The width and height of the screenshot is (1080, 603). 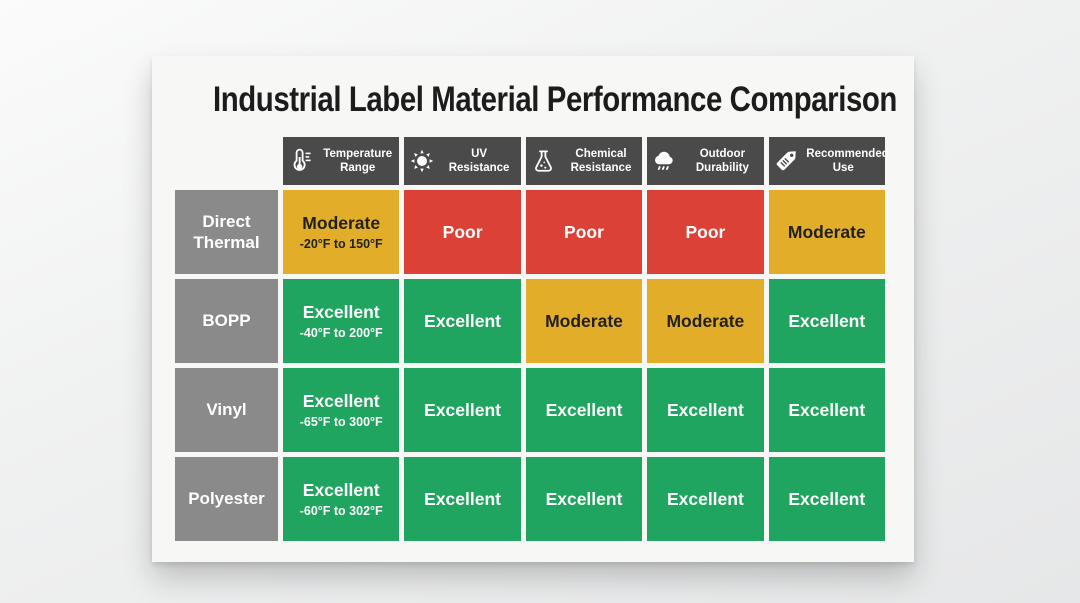 What do you see at coordinates (479, 160) in the screenshot?
I see `column-header-label: UV Resistance` at bounding box center [479, 160].